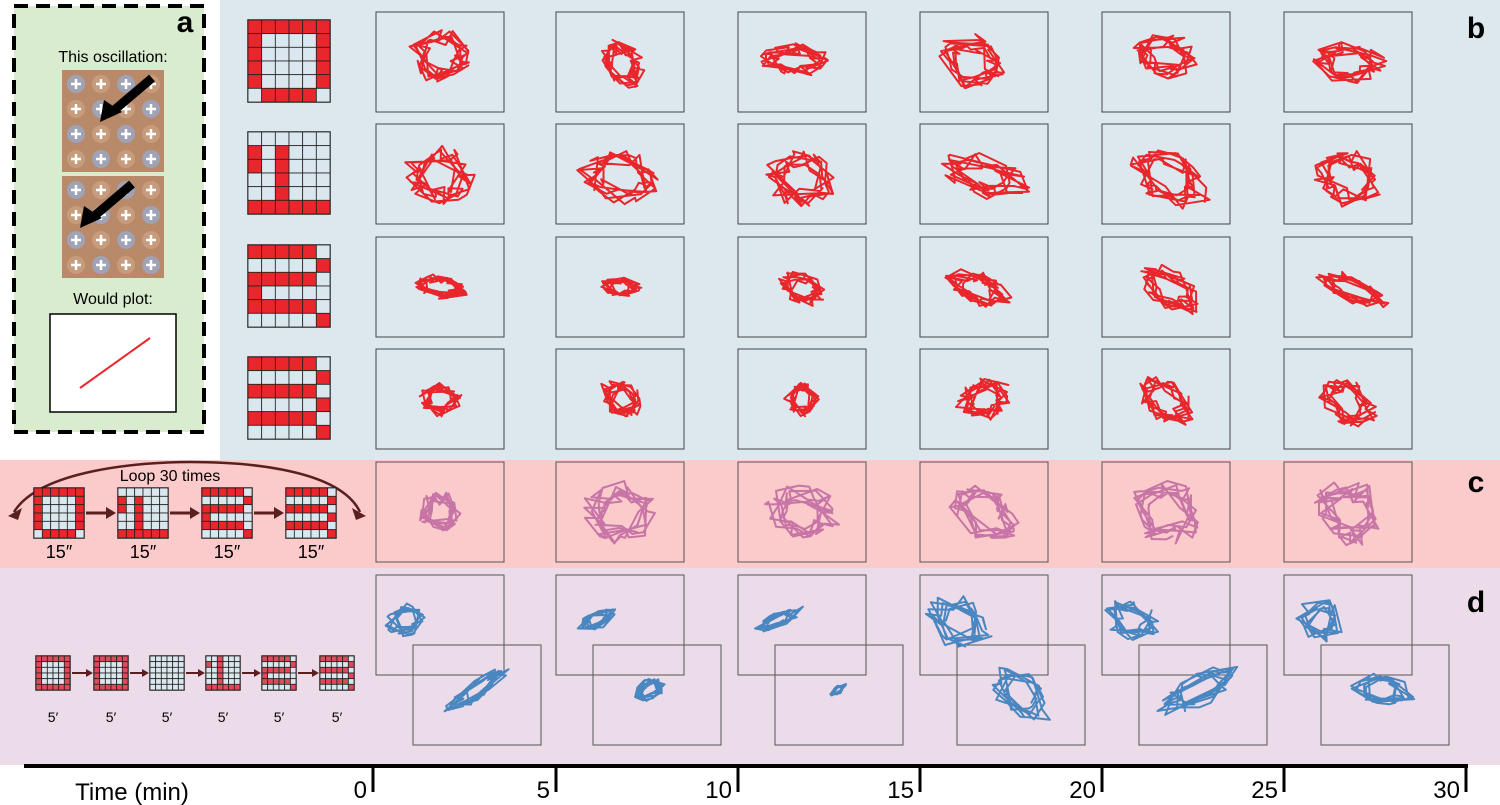  I want to click on time-tick-label: 25, so click(1264, 790).